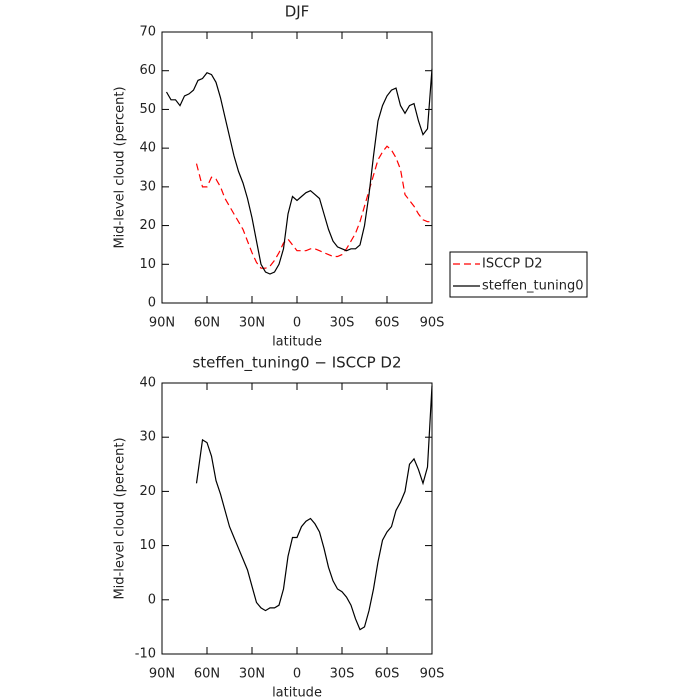 Image resolution: width=700 pixels, height=700 pixels. What do you see at coordinates (147, 70) in the screenshot?
I see `y-tick-label: 60` at bounding box center [147, 70].